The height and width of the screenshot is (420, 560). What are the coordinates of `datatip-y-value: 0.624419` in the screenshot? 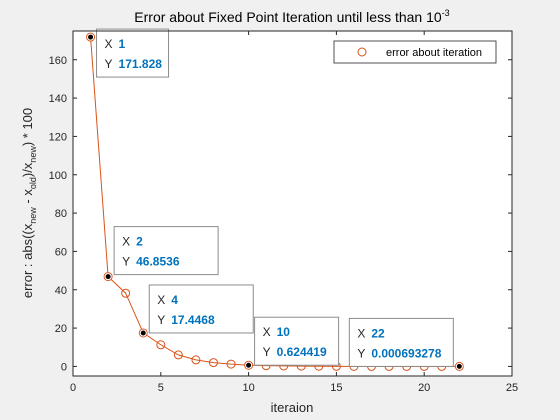 It's located at (302, 352).